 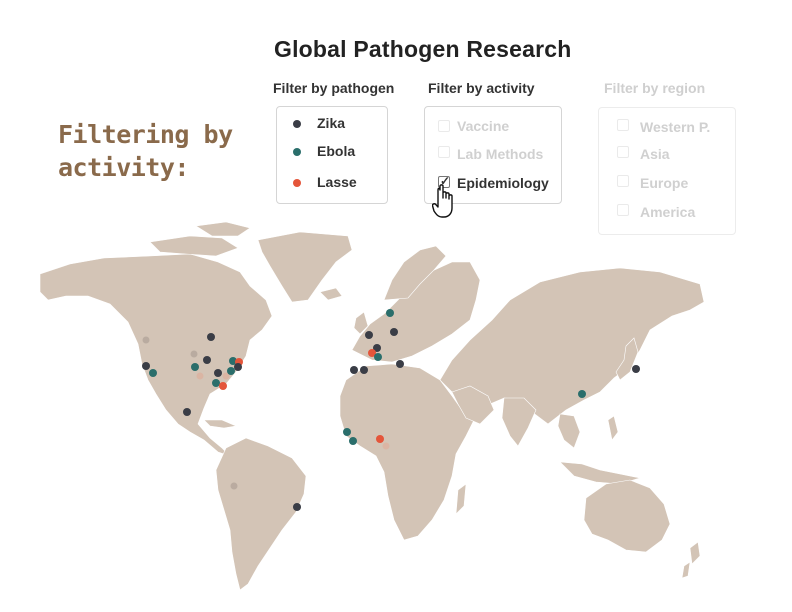 I want to click on region-option-asia: Asia, so click(x=667, y=158).